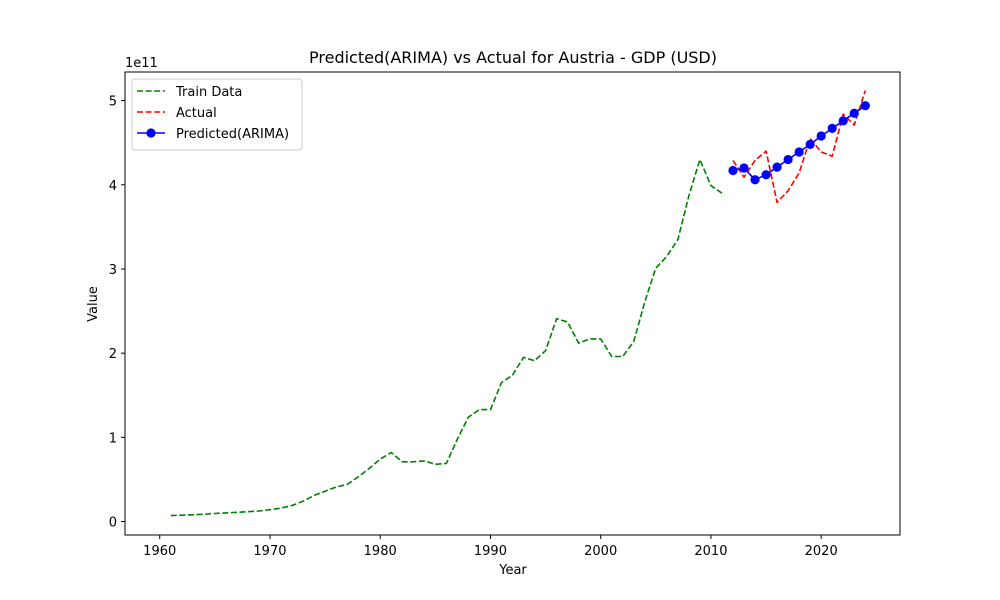 This screenshot has height=600, width=1000. What do you see at coordinates (821, 551) in the screenshot?
I see `x-tick-label: 2020` at bounding box center [821, 551].